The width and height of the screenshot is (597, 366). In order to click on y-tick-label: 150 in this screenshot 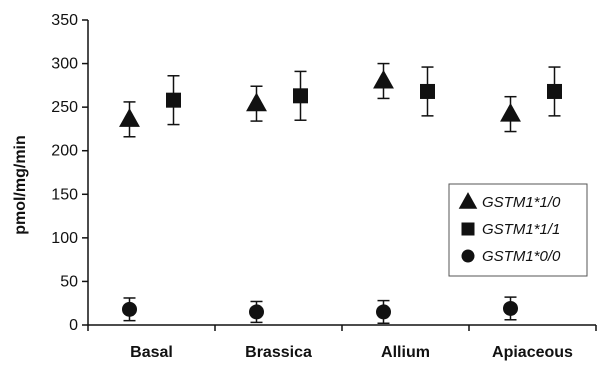, I will do `click(64, 194)`.